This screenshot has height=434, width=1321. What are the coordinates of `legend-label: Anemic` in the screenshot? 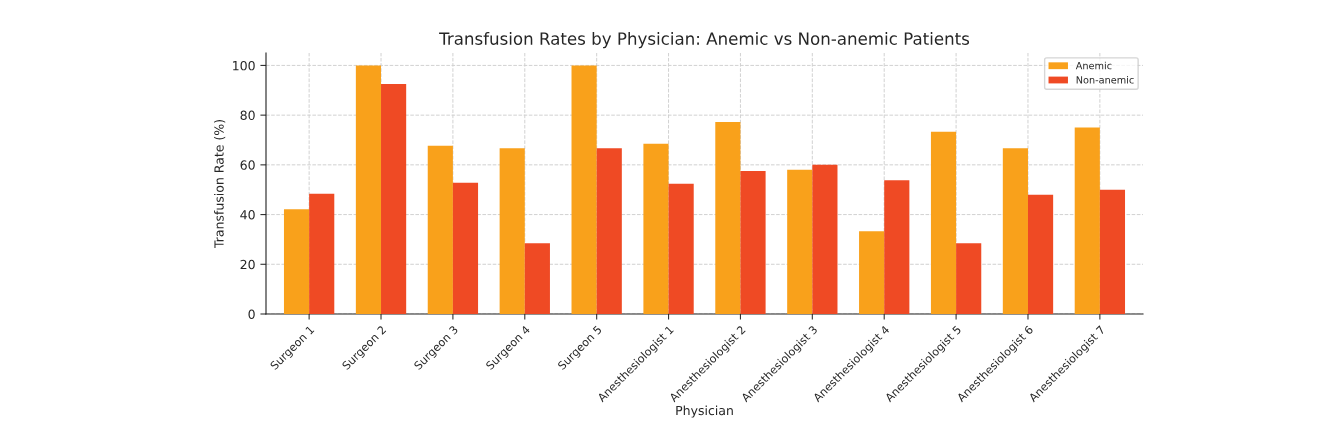 It's located at (1093, 65).